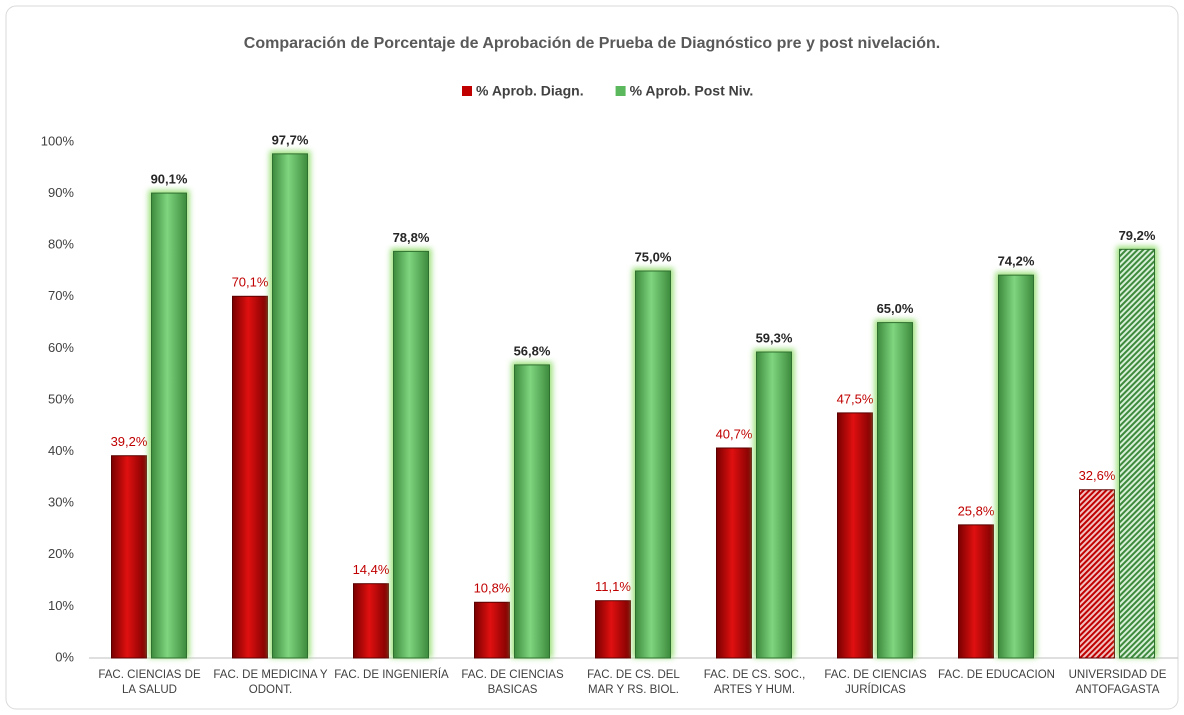 The image size is (1184, 715). What do you see at coordinates (1117, 682) in the screenshot?
I see `x-tick-label: UNIVERSIDAD DE ANTOFAGASTA` at bounding box center [1117, 682].